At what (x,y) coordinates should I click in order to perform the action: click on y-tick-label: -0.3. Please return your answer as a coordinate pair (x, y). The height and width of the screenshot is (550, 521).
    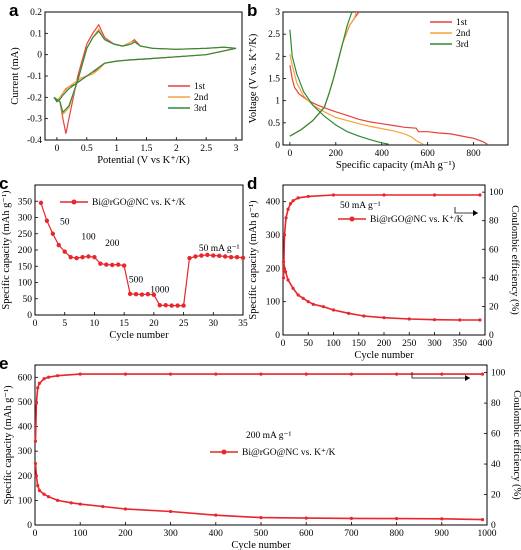
    Looking at the image, I should click on (34, 120).